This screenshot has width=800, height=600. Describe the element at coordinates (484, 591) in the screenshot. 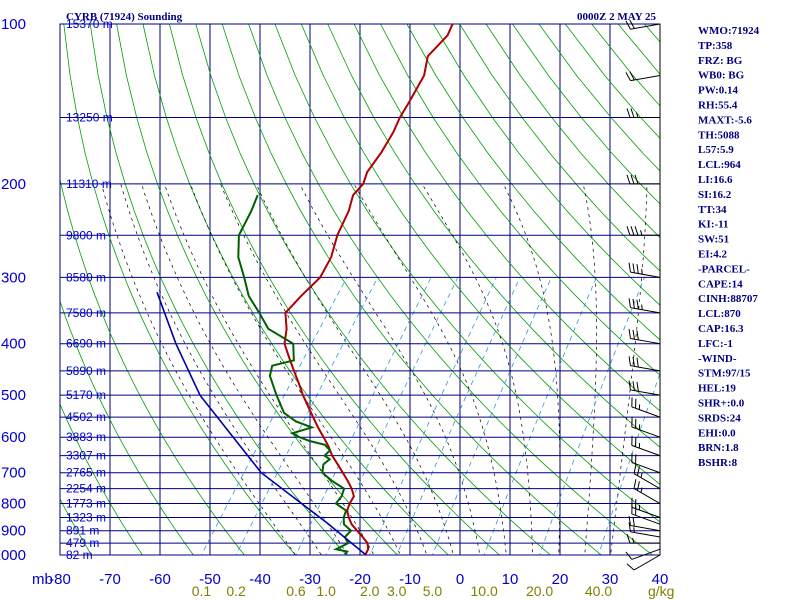

I see `mixing-ratio-label: 10.0` at that location.